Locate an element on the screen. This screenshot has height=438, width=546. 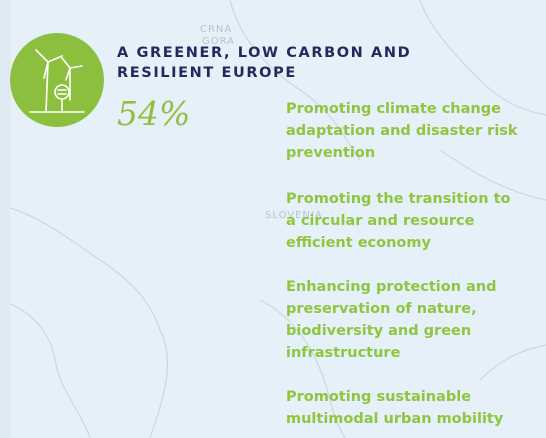
item-line: multimodal urban mobility is located at coordinates (395, 419).